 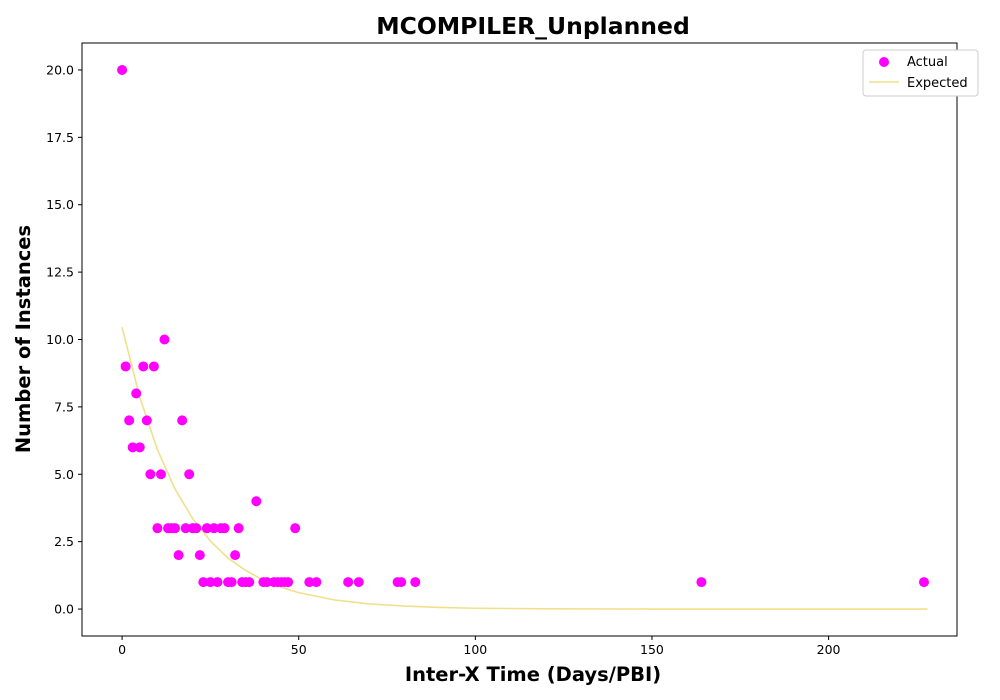 I want to click on legend-expected-label: Expected, so click(x=937, y=83).